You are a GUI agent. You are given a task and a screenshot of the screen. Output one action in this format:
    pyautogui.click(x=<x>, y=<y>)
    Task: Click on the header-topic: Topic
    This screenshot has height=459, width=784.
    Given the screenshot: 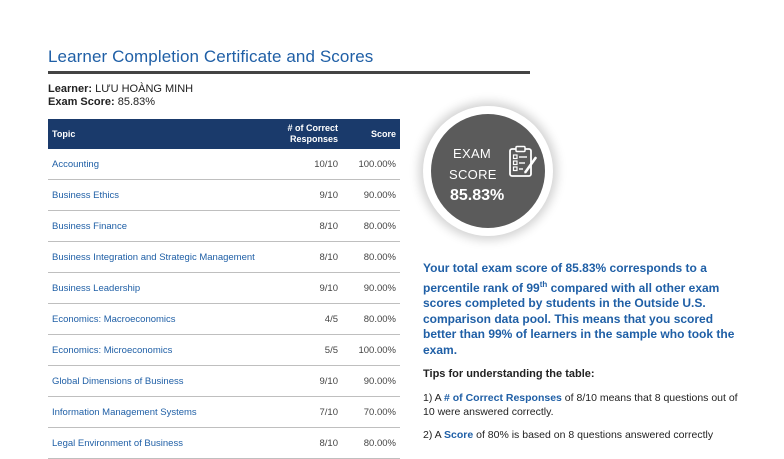 What is the action you would take?
    pyautogui.click(x=156, y=134)
    